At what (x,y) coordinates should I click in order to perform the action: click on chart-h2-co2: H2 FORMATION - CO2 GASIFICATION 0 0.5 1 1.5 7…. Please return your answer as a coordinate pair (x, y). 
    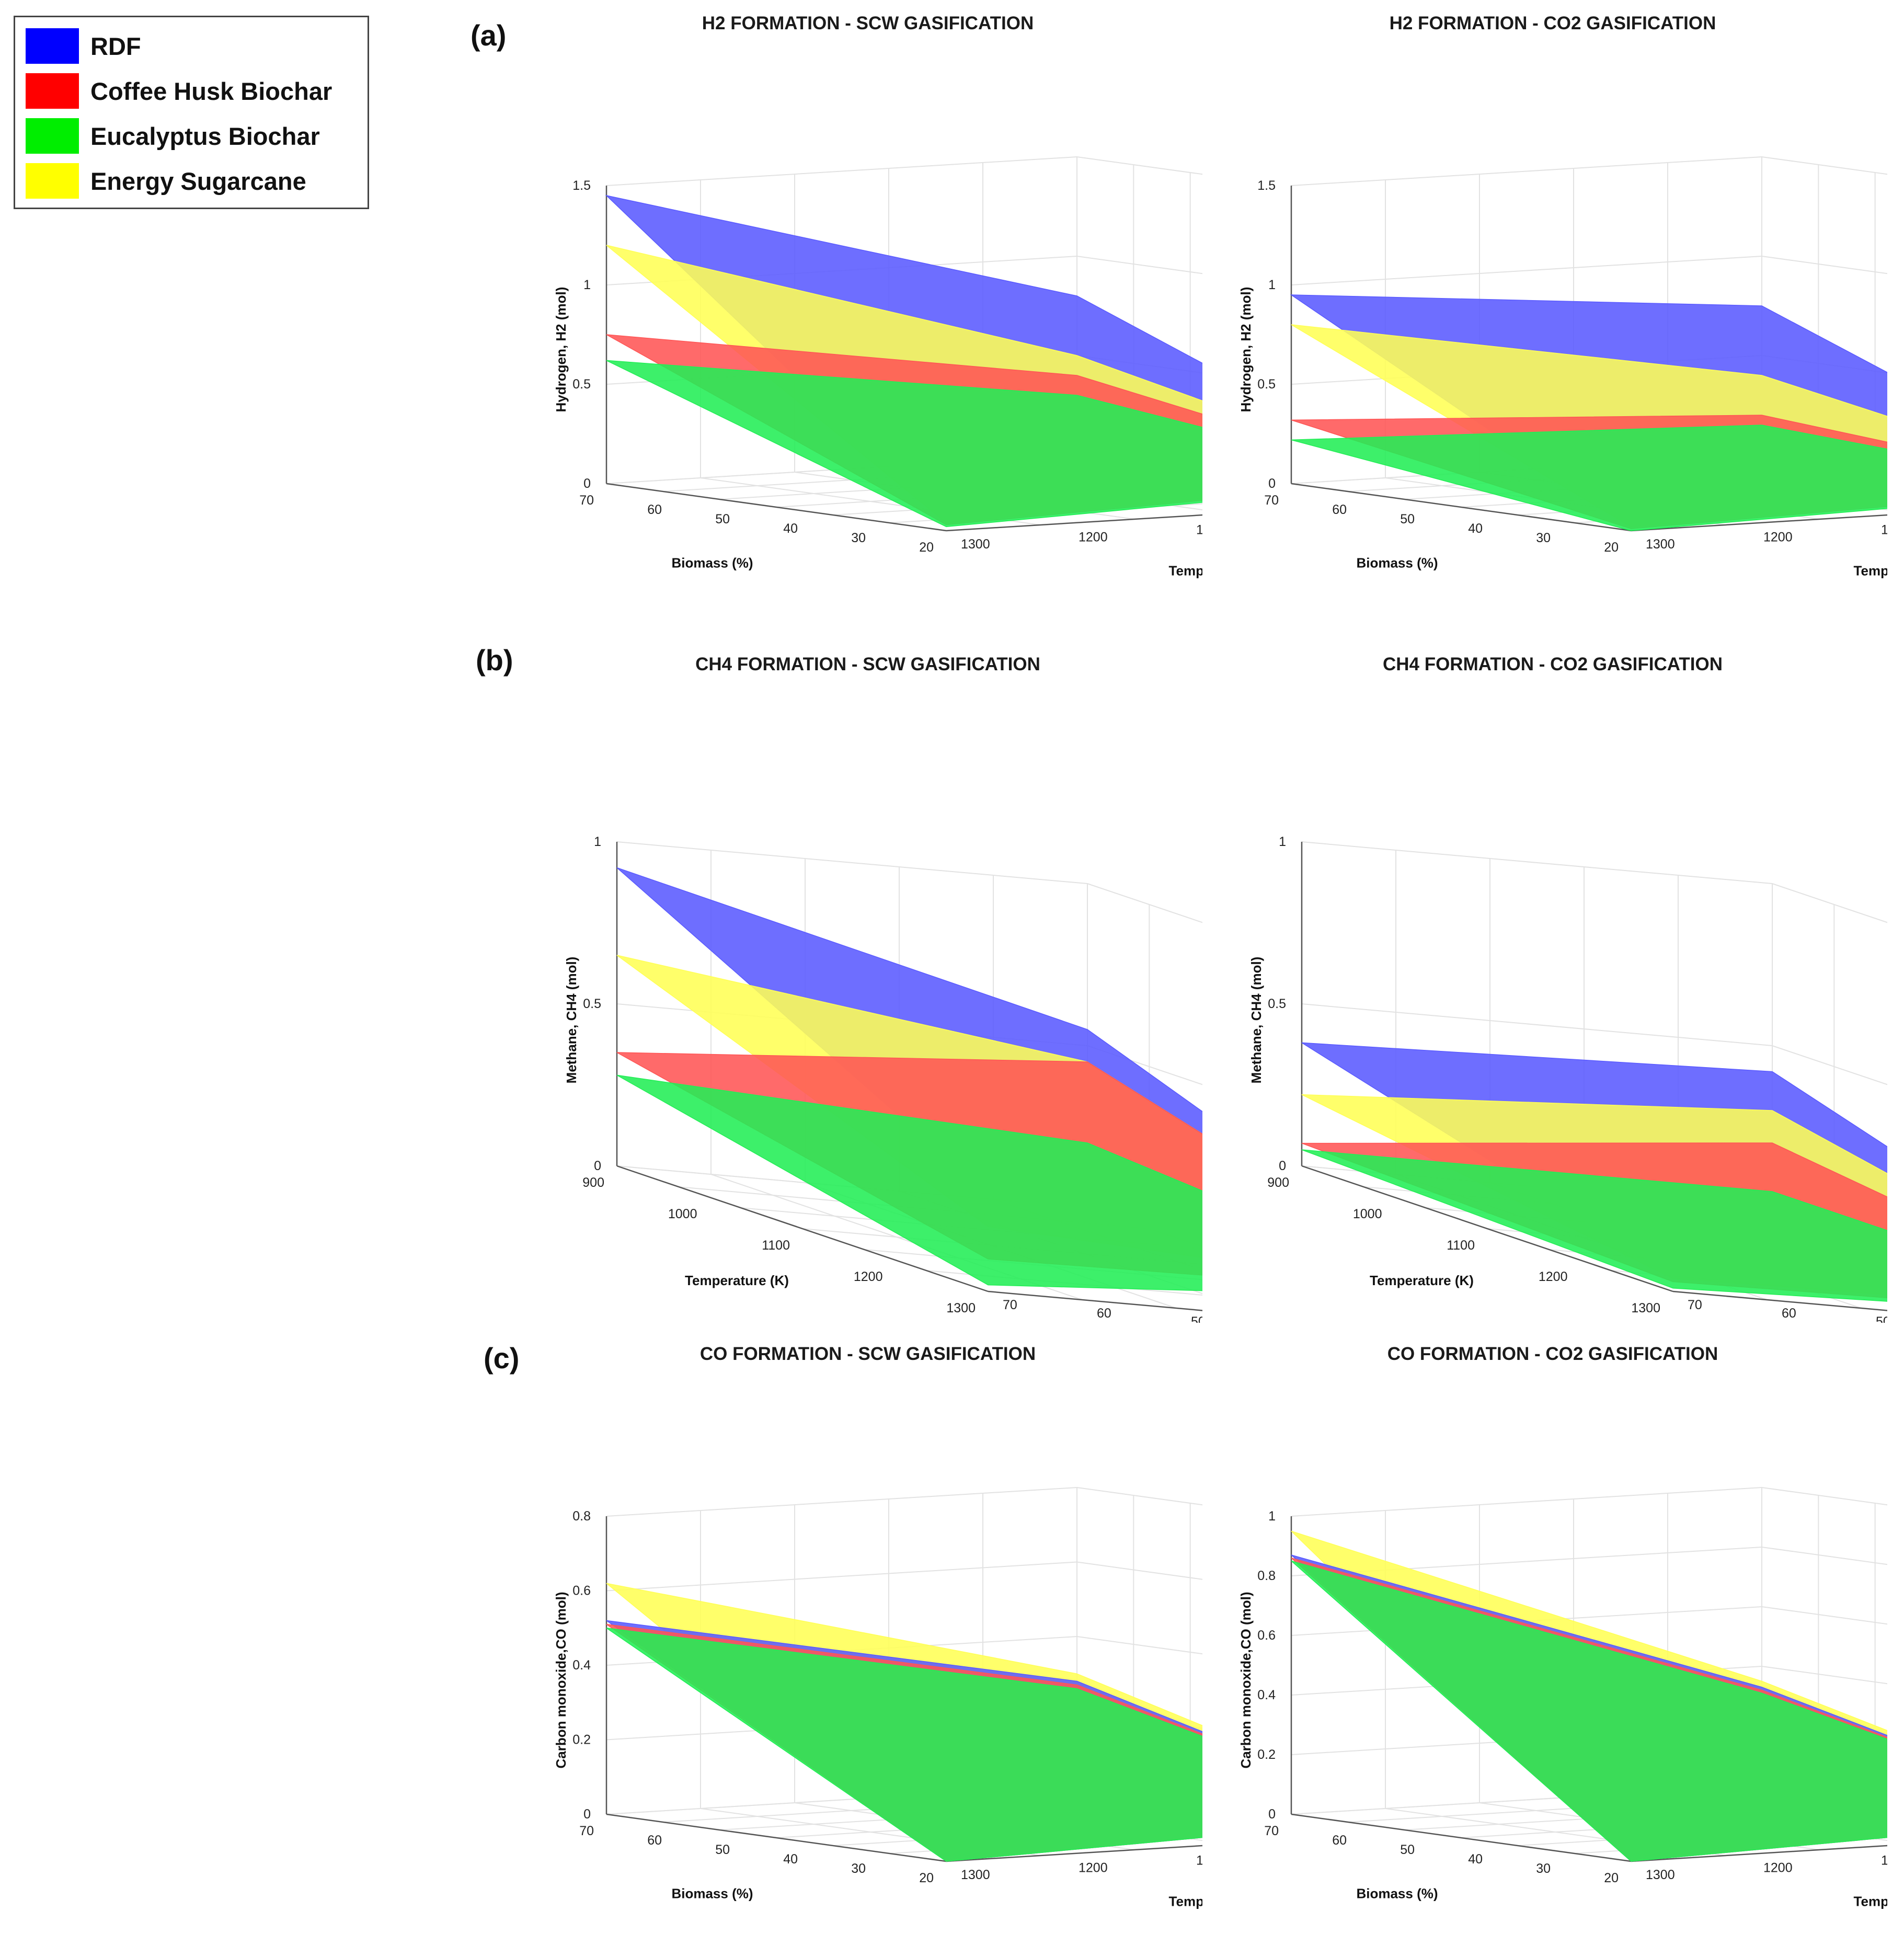
    Looking at the image, I should click on (1552, 313).